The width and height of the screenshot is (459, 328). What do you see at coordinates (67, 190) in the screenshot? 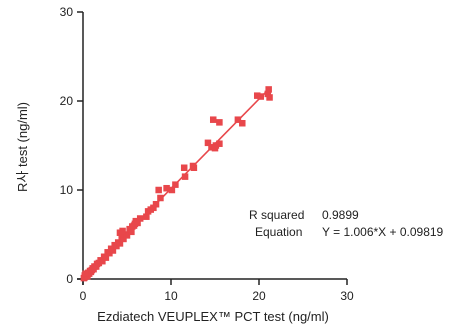
I see `y-tick-label: 10` at bounding box center [67, 190].